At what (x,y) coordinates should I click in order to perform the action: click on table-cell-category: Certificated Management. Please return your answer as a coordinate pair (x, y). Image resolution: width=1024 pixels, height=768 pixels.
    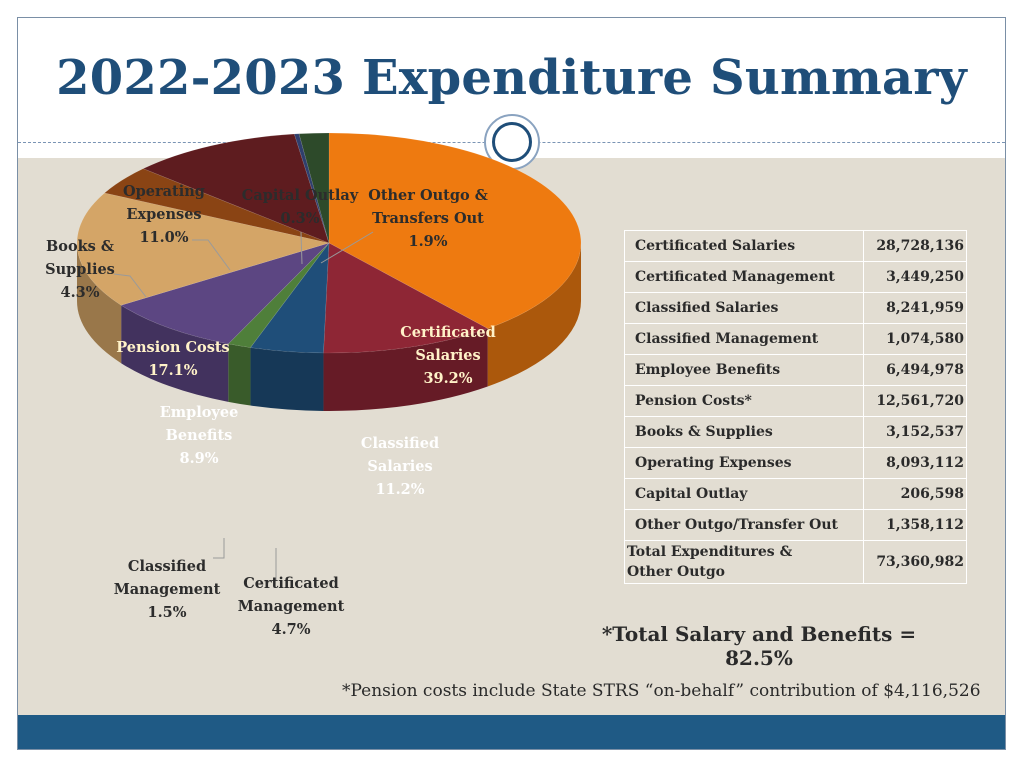
    Looking at the image, I should click on (744, 277).